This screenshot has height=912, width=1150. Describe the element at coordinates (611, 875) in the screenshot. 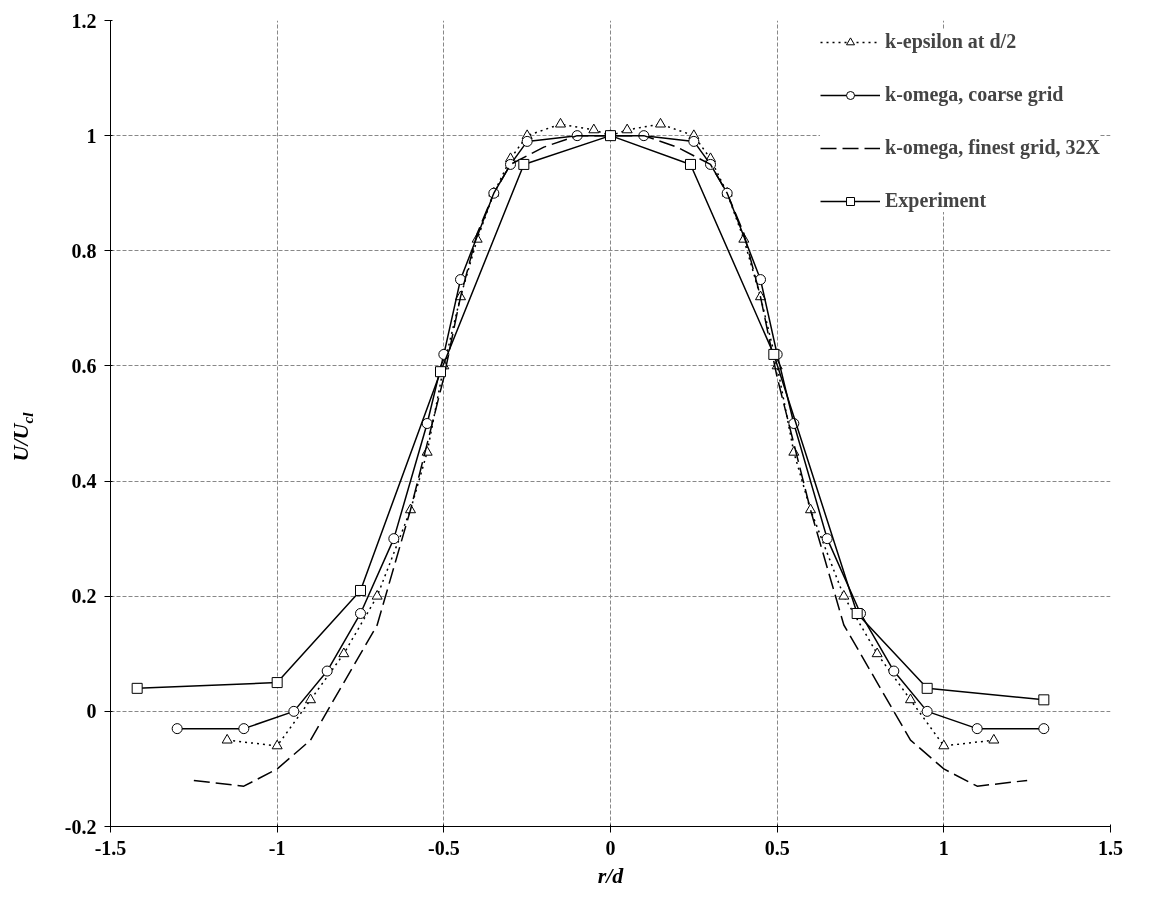

I see `x-axis-title: r/d` at that location.